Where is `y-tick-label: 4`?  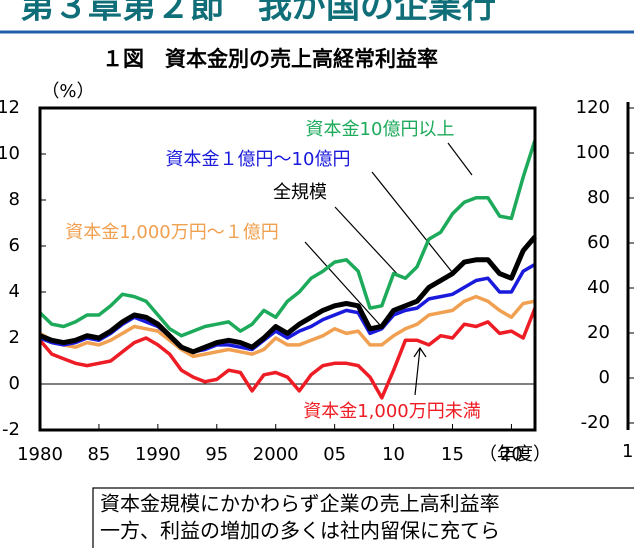 y-tick-label: 4 is located at coordinates (14, 291).